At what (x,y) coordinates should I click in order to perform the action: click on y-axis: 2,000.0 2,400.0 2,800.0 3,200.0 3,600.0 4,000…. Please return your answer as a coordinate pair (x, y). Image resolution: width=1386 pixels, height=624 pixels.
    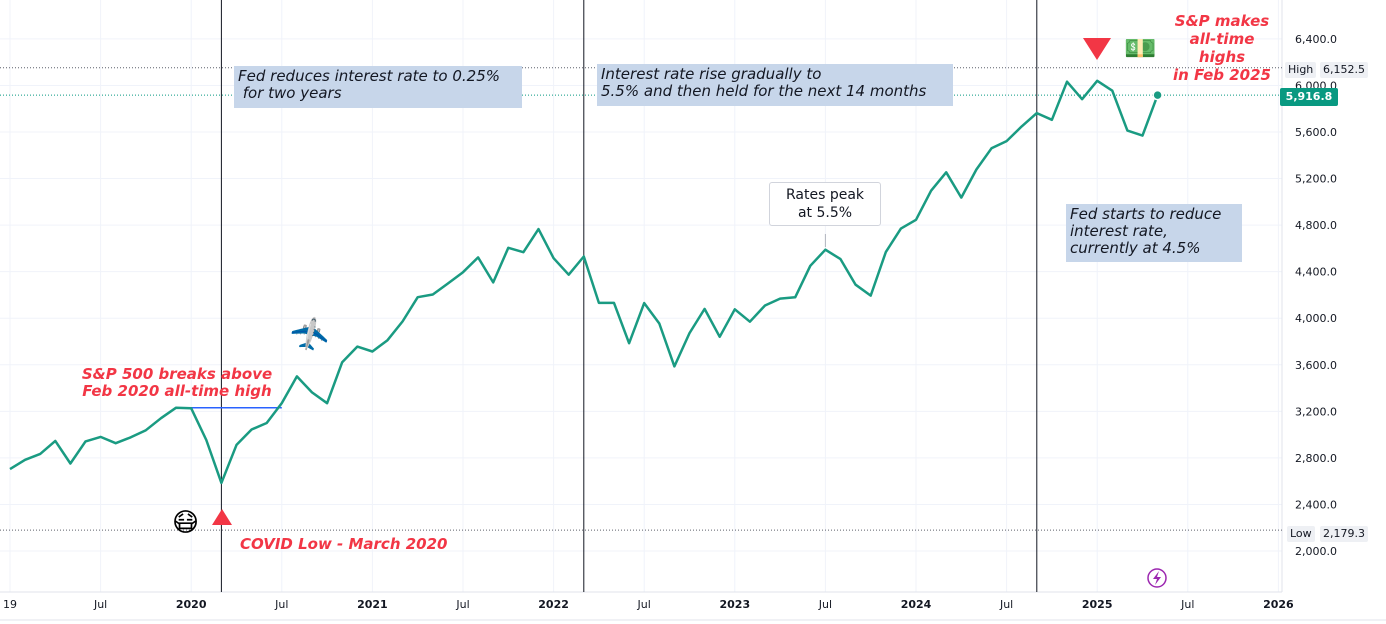
    Looking at the image, I should click on (1316, 295).